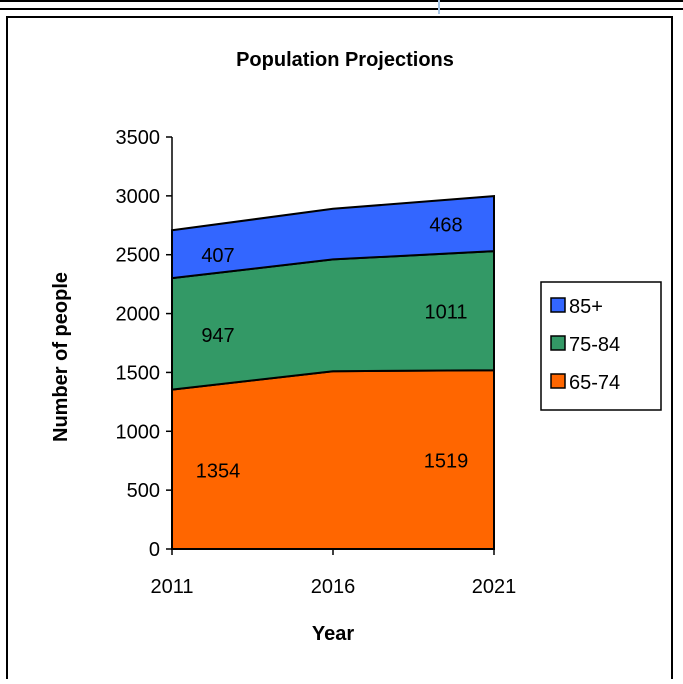 Image resolution: width=683 pixels, height=684 pixels. What do you see at coordinates (594, 345) in the screenshot?
I see `legend-item-label: 75-84` at bounding box center [594, 345].